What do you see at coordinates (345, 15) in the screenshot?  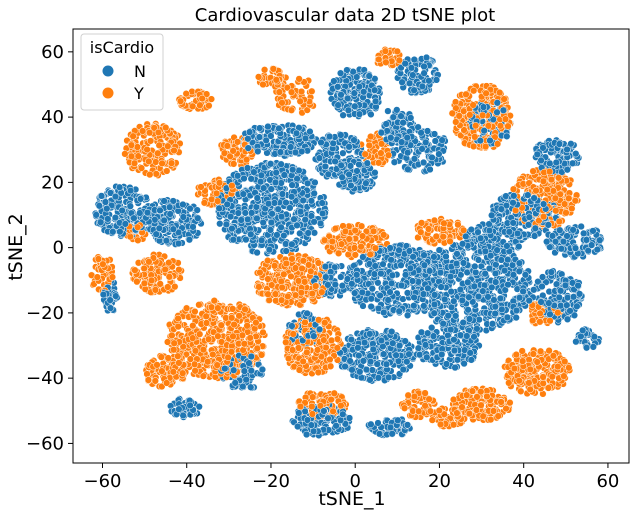 I see `chart-title: Cardiovascular data 2D tSNE plot` at bounding box center [345, 15].